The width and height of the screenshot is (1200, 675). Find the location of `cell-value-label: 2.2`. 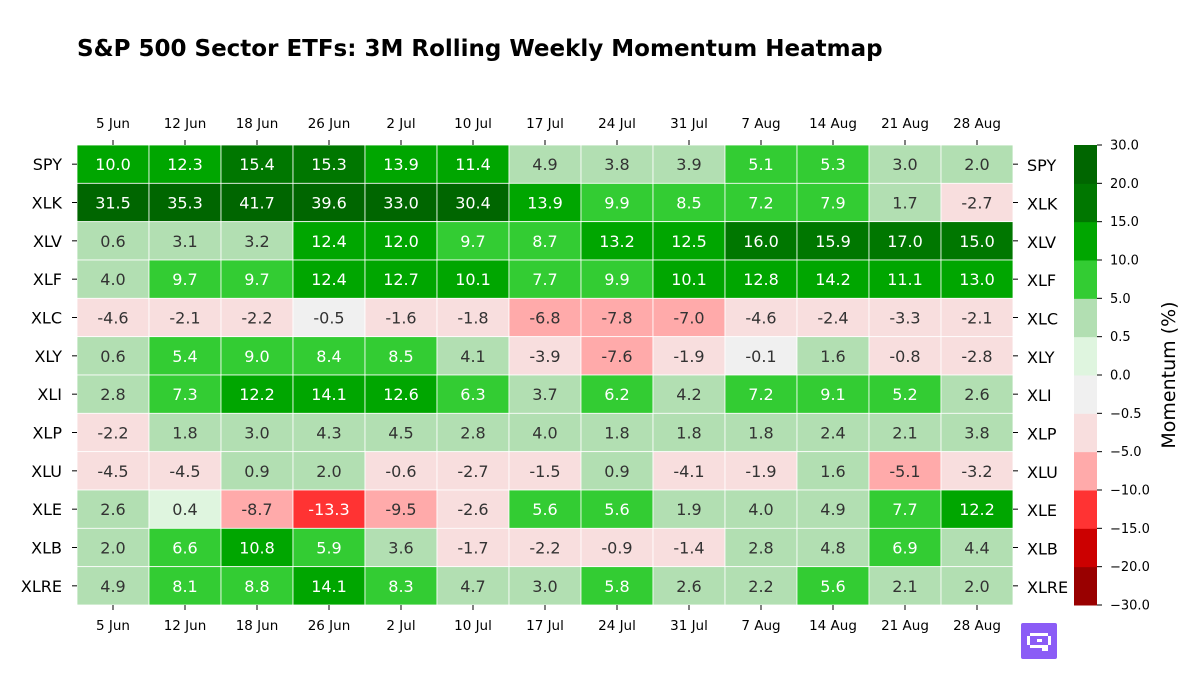

cell-value-label: 2.2 is located at coordinates (760, 586).